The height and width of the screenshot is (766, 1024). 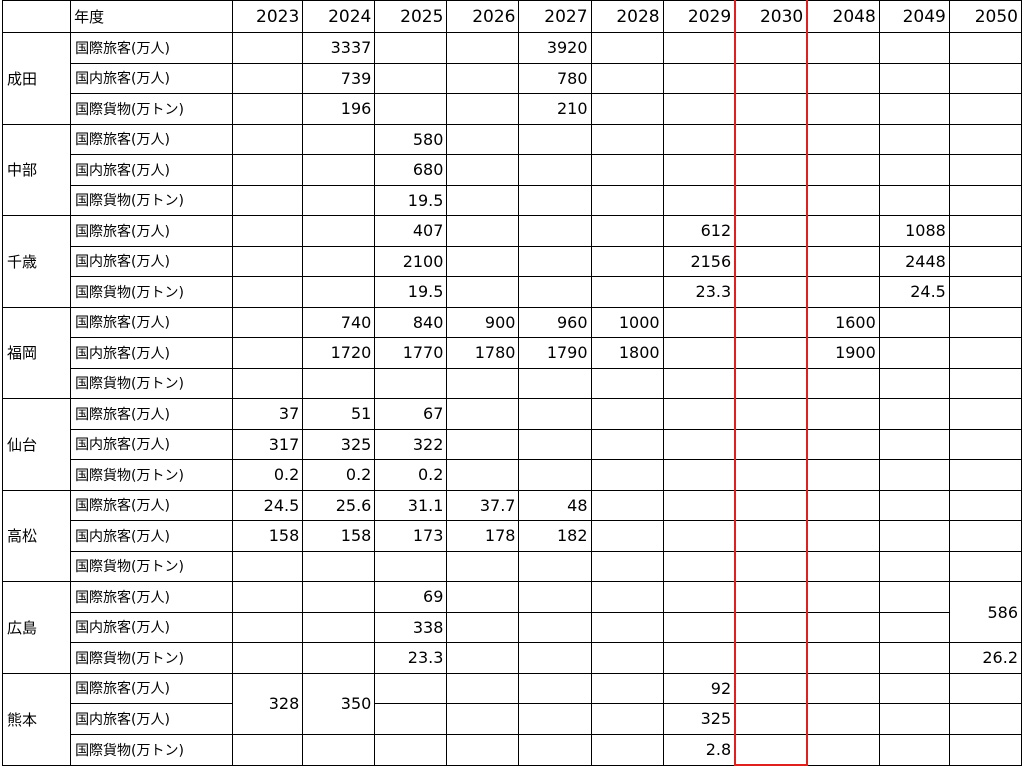 What do you see at coordinates (513, 383) in the screenshot?
I see `table-row: 国際貨物(万トン)` at bounding box center [513, 383].